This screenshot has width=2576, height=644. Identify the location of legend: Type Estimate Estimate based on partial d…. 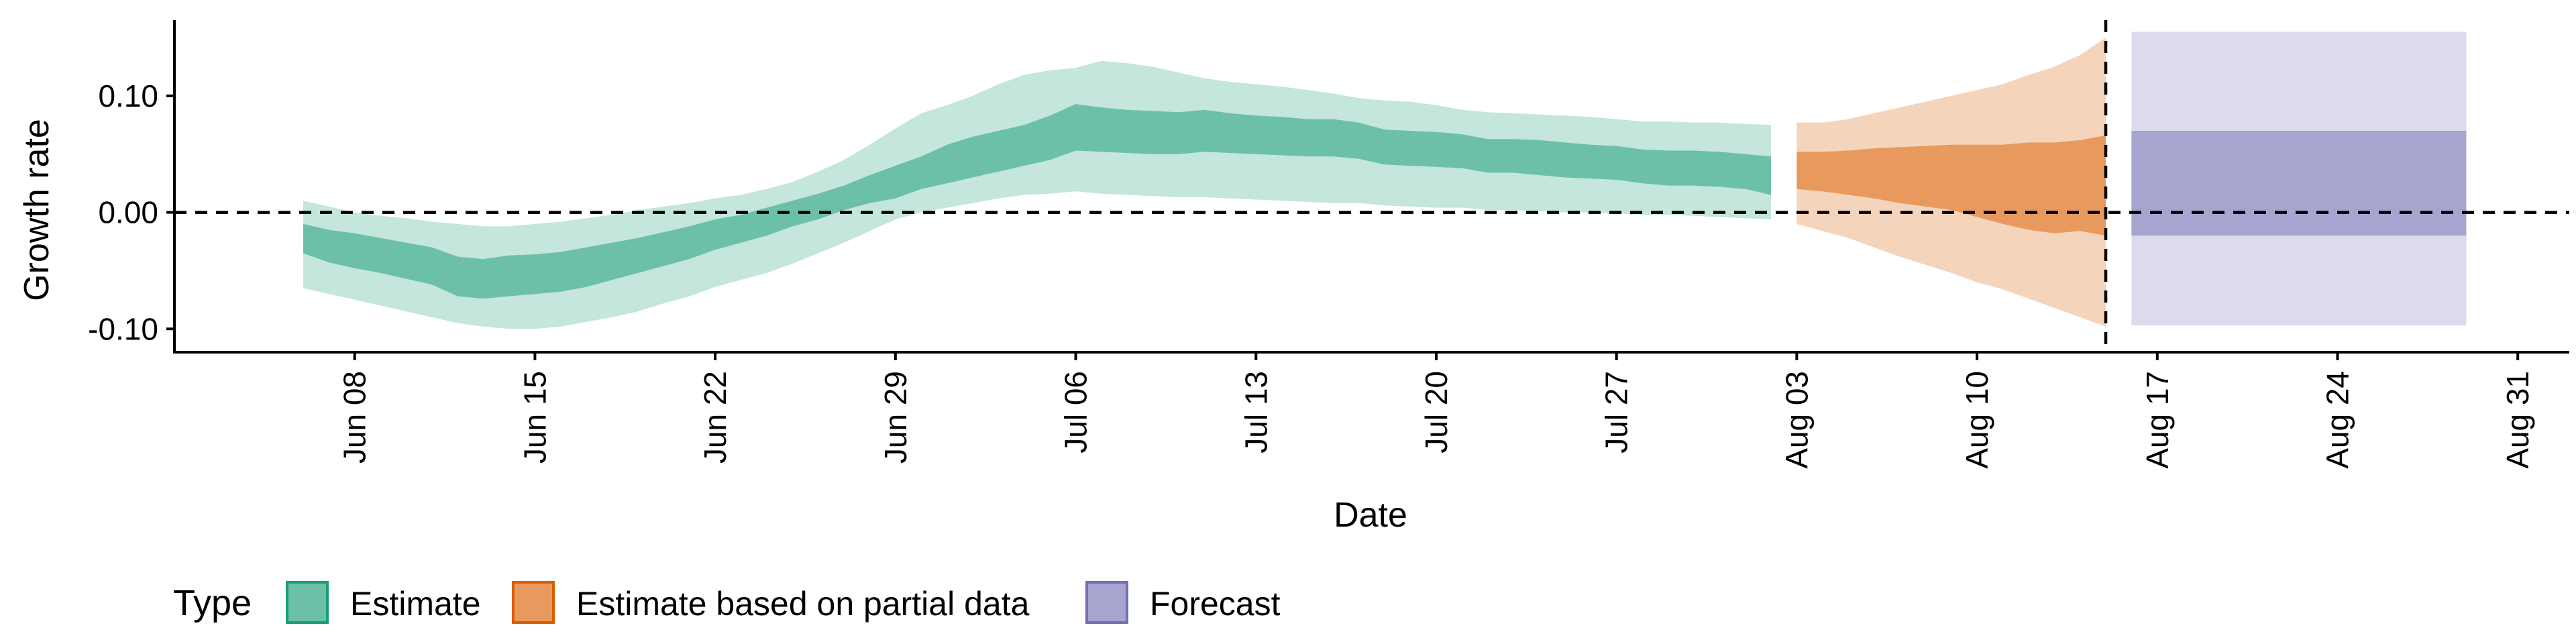
(727, 602).